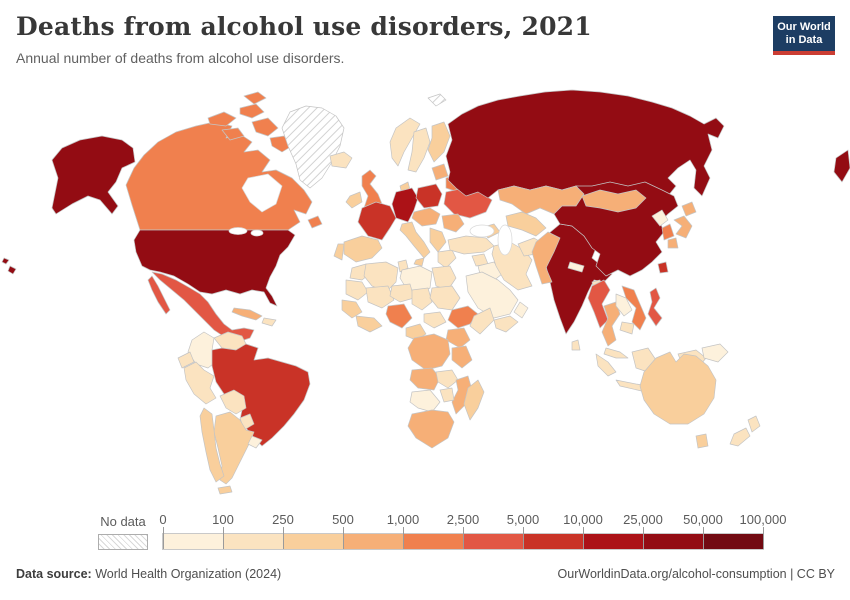 The image size is (850, 600). I want to click on country-greece, so click(447, 259).